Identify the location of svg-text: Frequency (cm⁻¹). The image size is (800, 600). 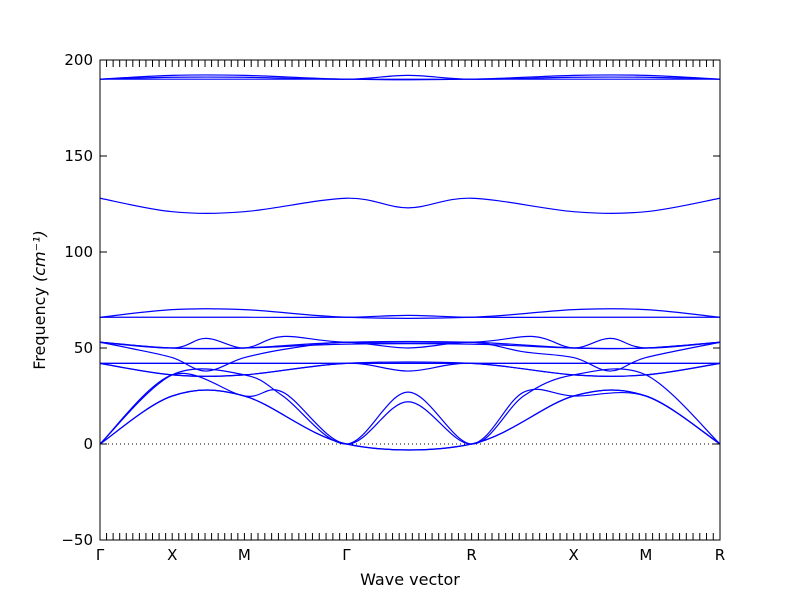
(39, 299).